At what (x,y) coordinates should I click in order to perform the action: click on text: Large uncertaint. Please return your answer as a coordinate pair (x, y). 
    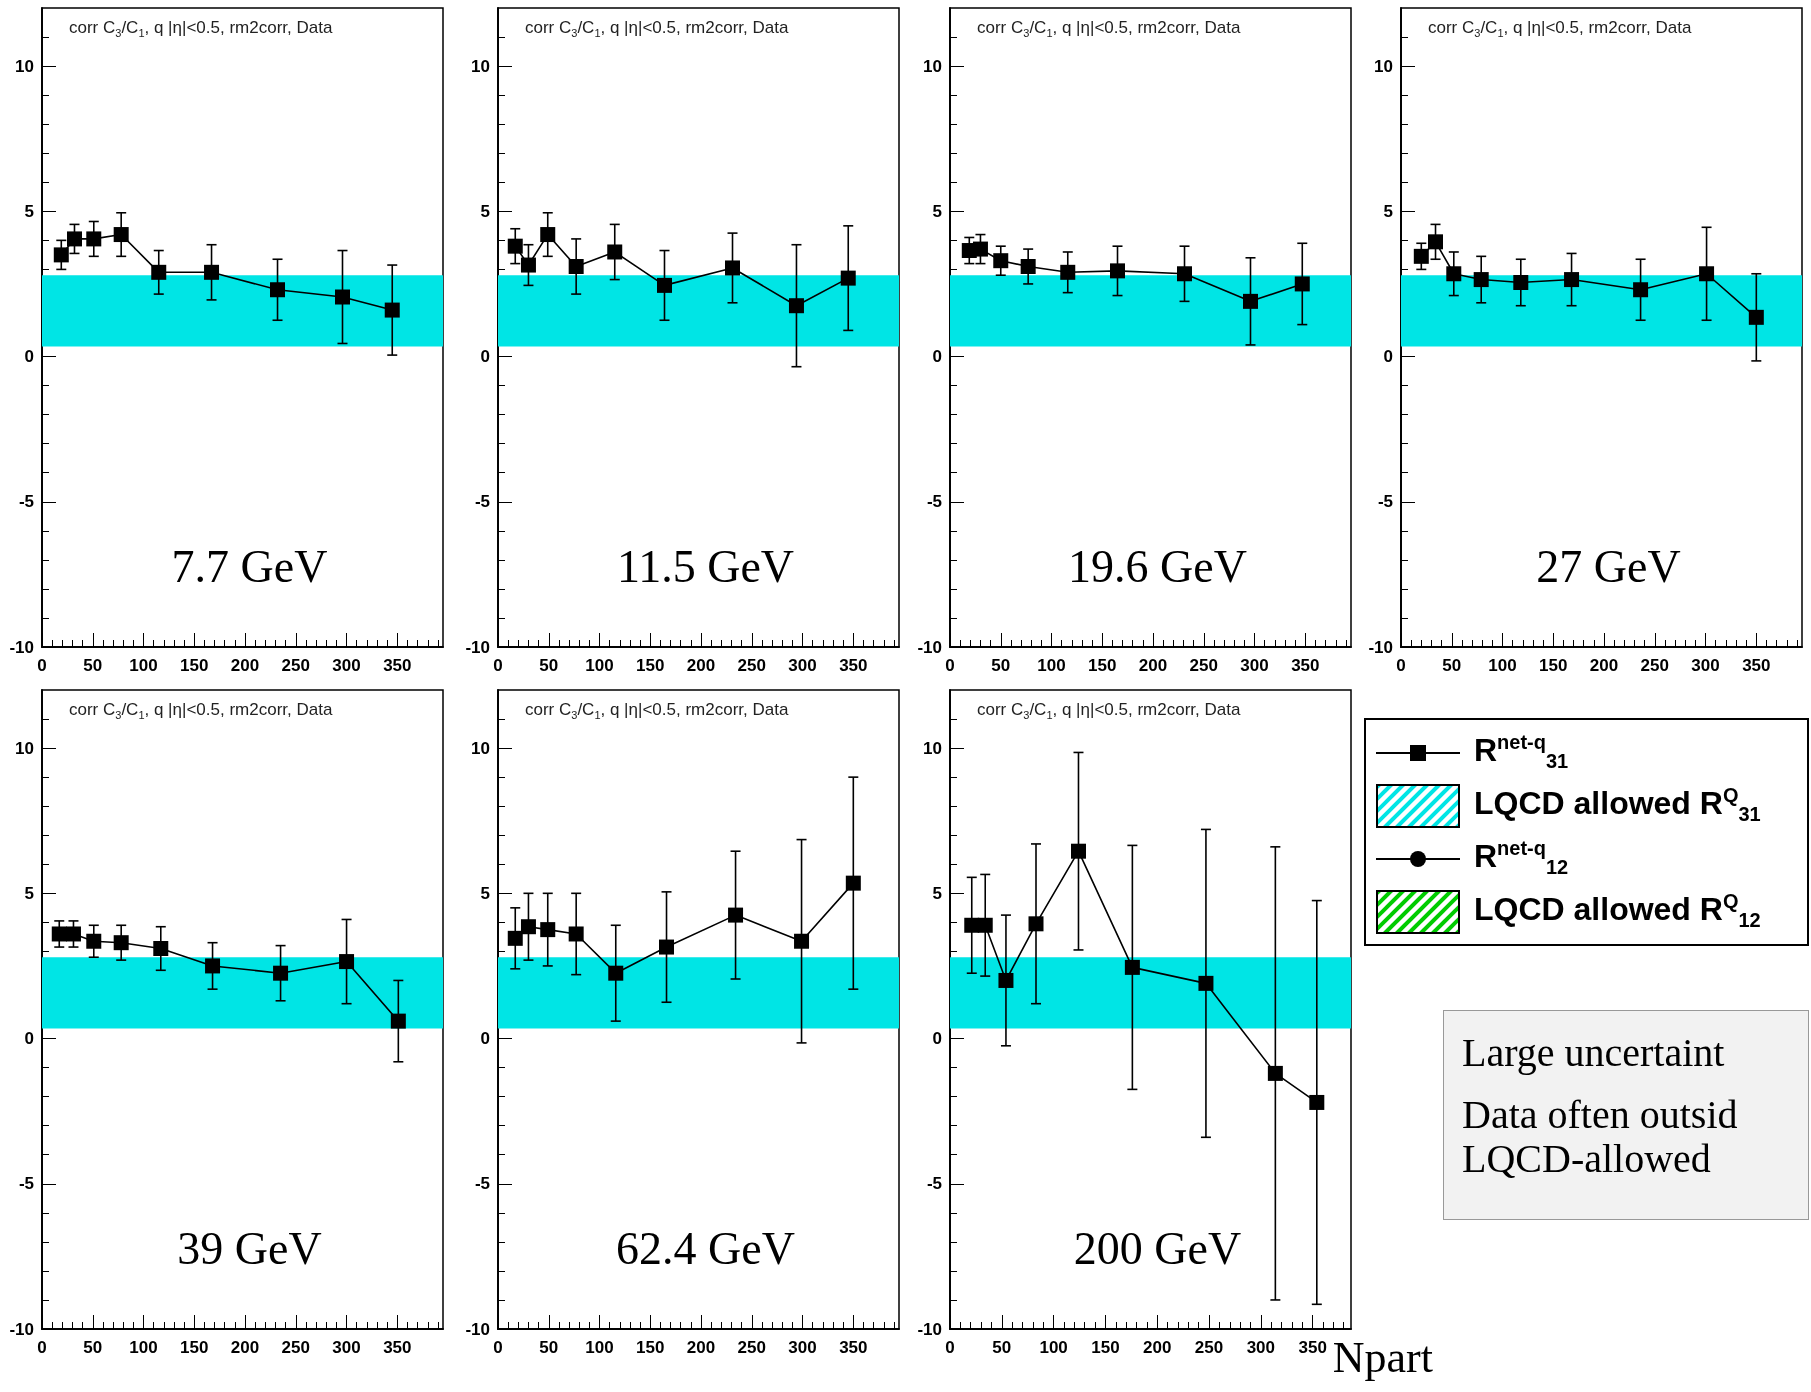
    Looking at the image, I should click on (1594, 1052).